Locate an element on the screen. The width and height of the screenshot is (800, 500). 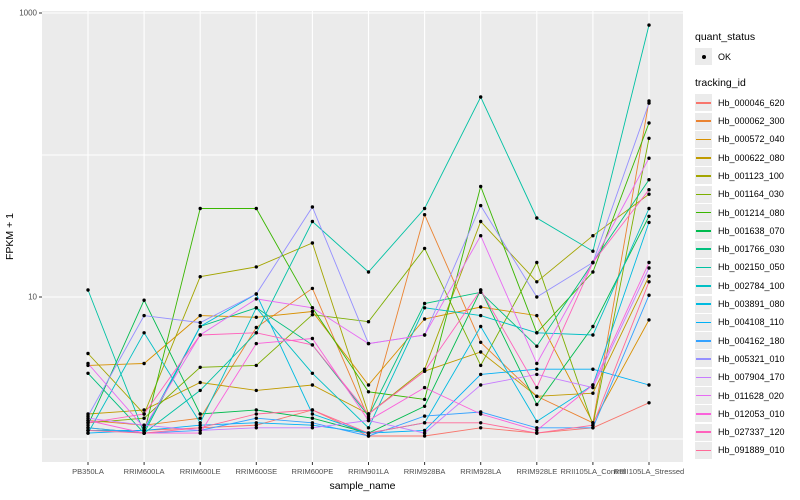
legend-item-Hb_011628_020: Hb_011628_020 is located at coordinates (747, 396).